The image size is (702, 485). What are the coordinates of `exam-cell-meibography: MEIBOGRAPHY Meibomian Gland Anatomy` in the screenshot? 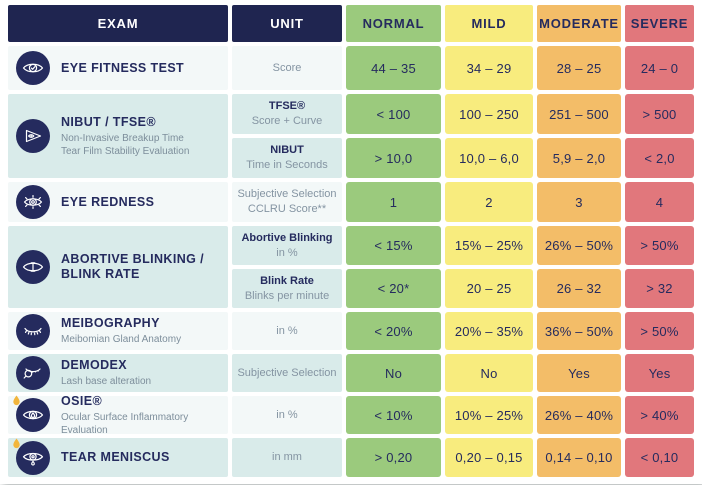 It's located at (118, 331).